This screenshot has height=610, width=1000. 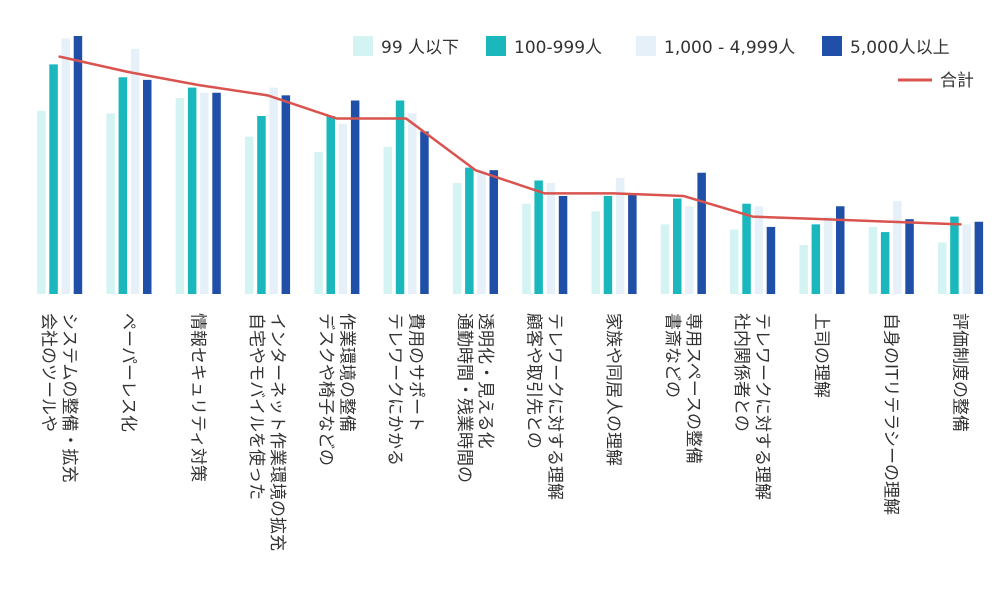 What do you see at coordinates (58, 398) in the screenshot?
I see `category-label: 会社のツールやシステムの整備・拡充` at bounding box center [58, 398].